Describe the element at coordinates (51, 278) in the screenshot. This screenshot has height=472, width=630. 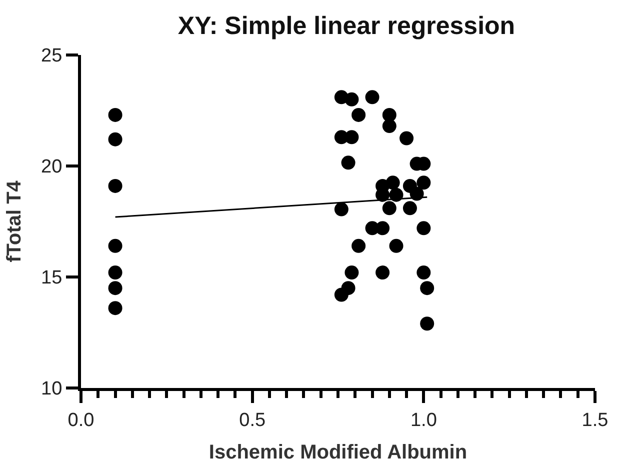
I see `y-tick-label: 15` at that location.